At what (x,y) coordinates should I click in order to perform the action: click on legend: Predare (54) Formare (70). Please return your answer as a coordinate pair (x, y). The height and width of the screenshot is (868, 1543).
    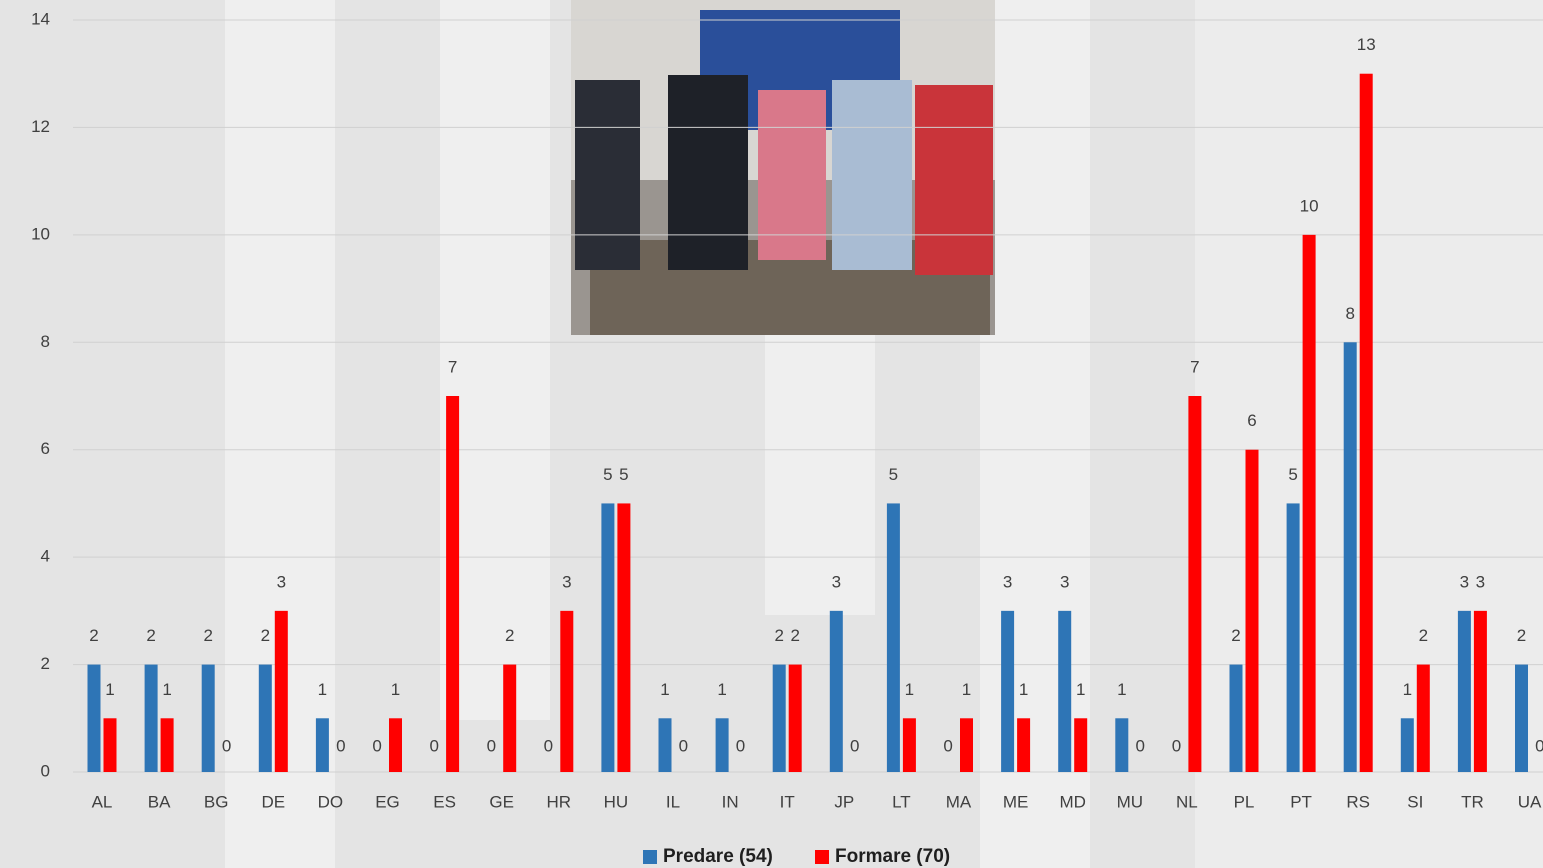
    Looking at the image, I should click on (796, 856).